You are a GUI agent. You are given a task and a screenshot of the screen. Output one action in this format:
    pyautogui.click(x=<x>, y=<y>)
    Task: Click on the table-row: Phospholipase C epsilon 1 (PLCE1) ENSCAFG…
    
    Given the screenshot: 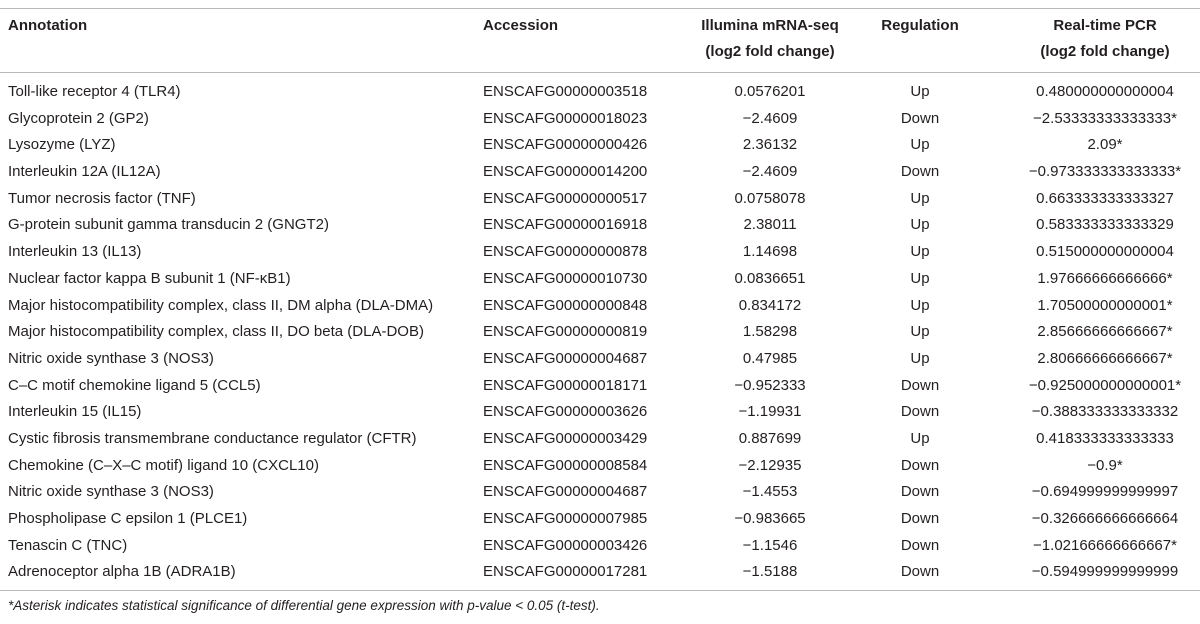 What is the action you would take?
    pyautogui.click(x=600, y=519)
    